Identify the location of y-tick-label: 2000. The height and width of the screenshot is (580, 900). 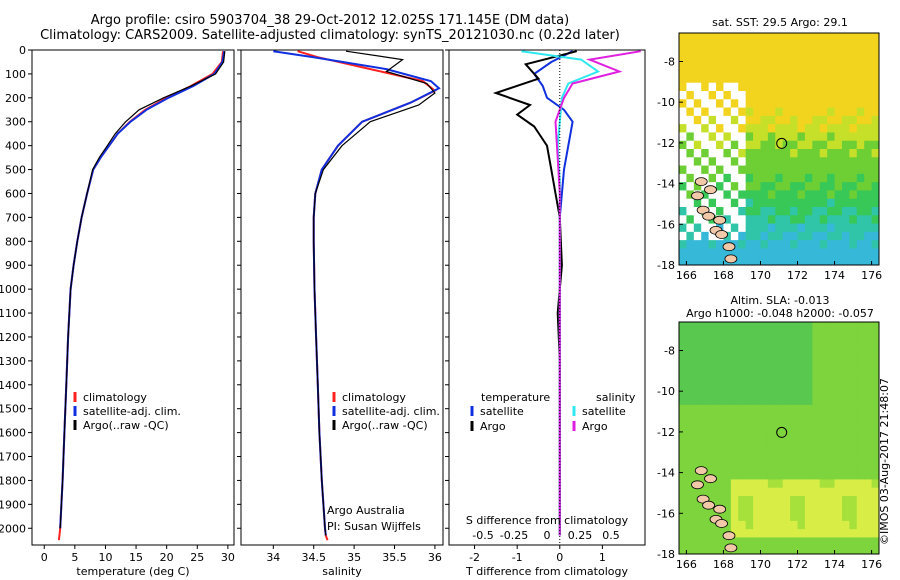
(13, 528).